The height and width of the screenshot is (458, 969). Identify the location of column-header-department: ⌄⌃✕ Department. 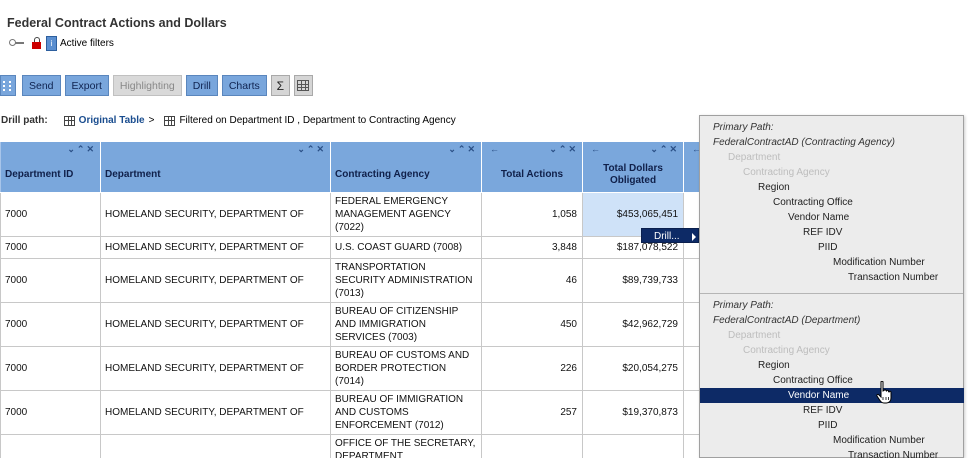
(215, 167).